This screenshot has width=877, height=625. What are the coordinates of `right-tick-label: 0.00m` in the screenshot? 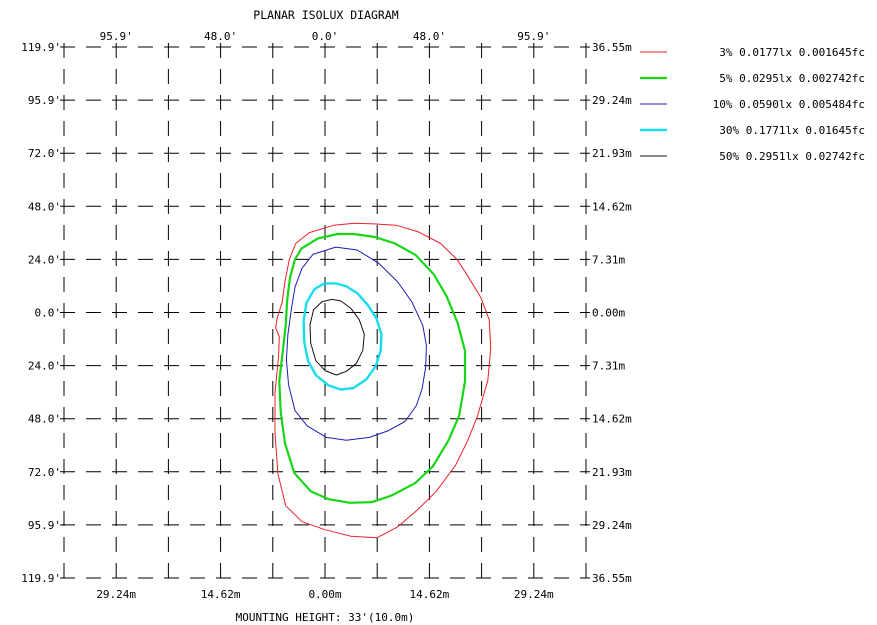 It's located at (608, 313).